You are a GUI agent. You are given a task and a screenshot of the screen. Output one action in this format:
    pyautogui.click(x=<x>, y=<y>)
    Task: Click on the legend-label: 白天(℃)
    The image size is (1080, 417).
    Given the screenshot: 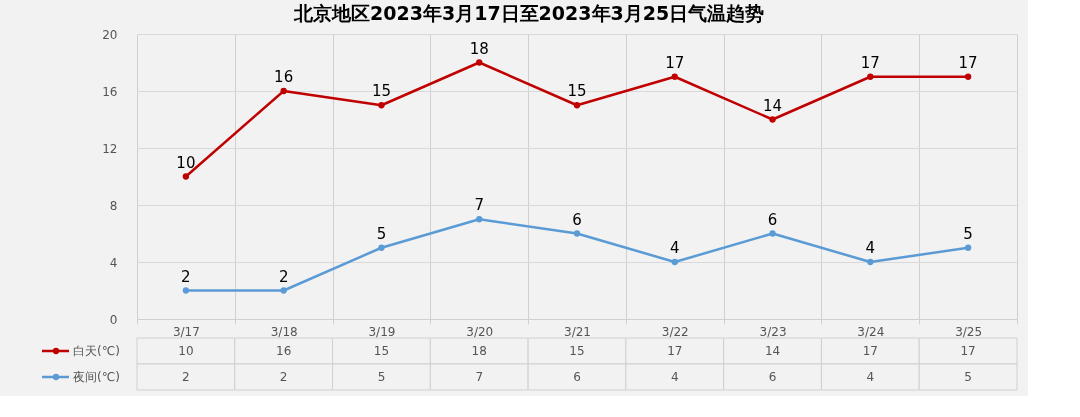 What is the action you would take?
    pyautogui.click(x=96, y=351)
    